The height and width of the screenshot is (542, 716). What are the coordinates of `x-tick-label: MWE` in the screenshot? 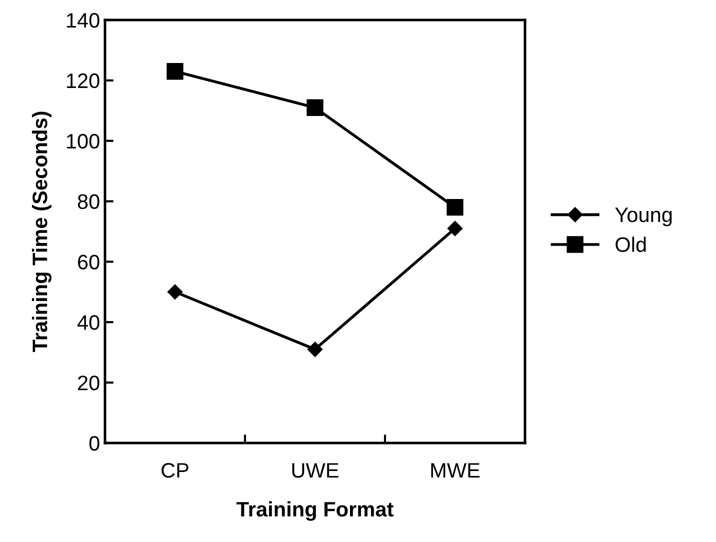 It's located at (455, 470).